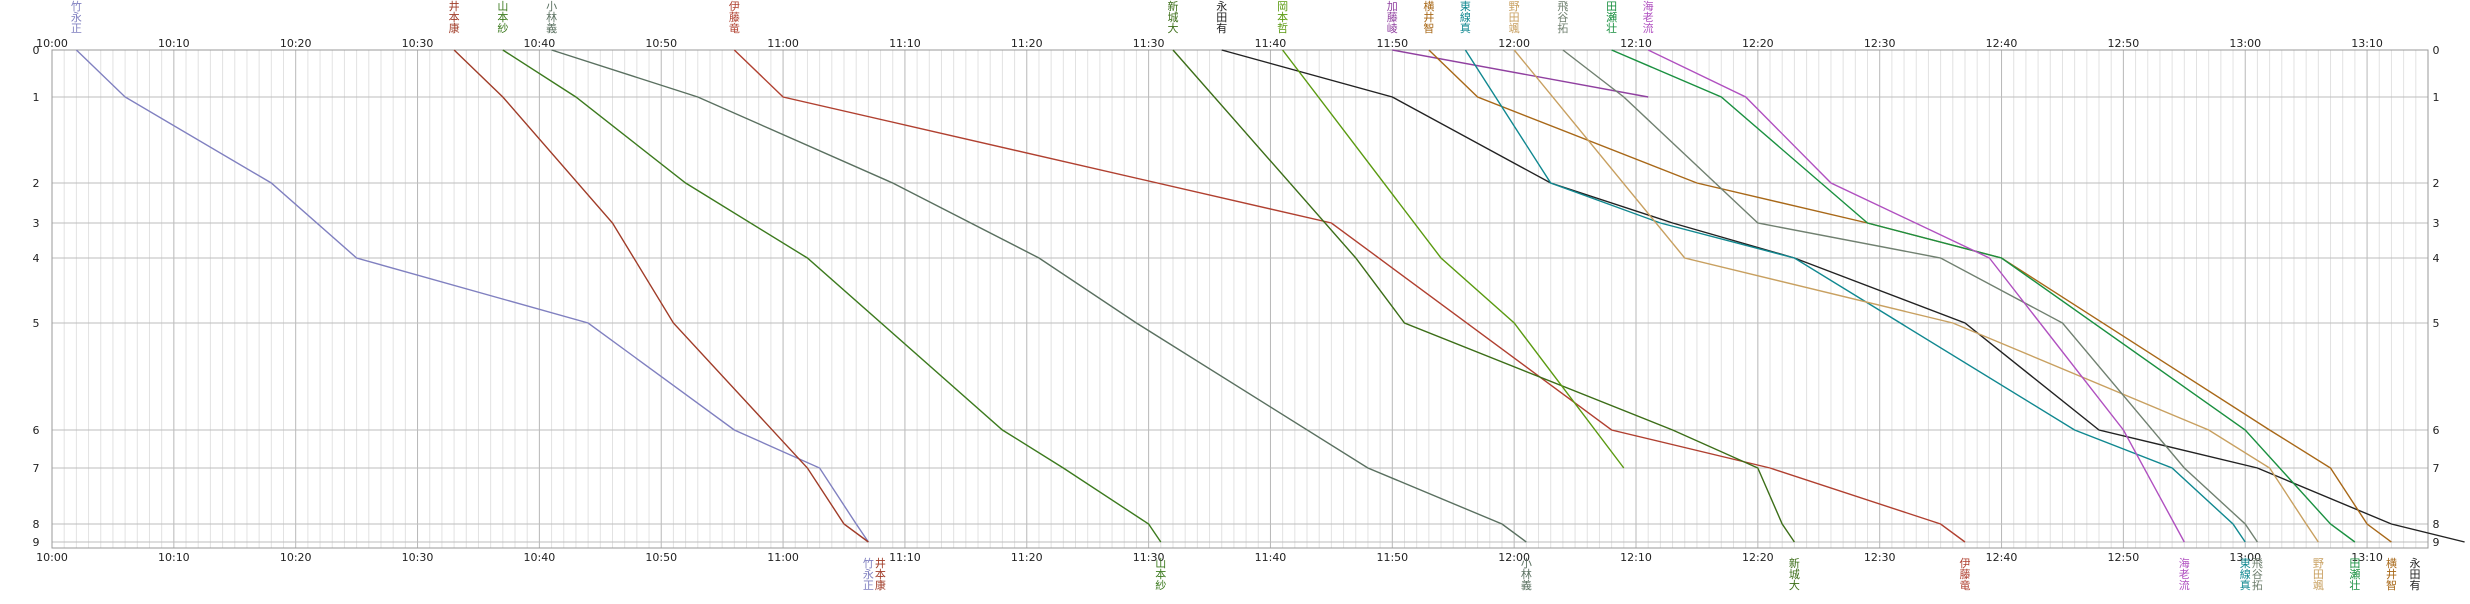  Describe the element at coordinates (1514, 43) in the screenshot. I see `x-tick-label-top: 12:00` at that location.